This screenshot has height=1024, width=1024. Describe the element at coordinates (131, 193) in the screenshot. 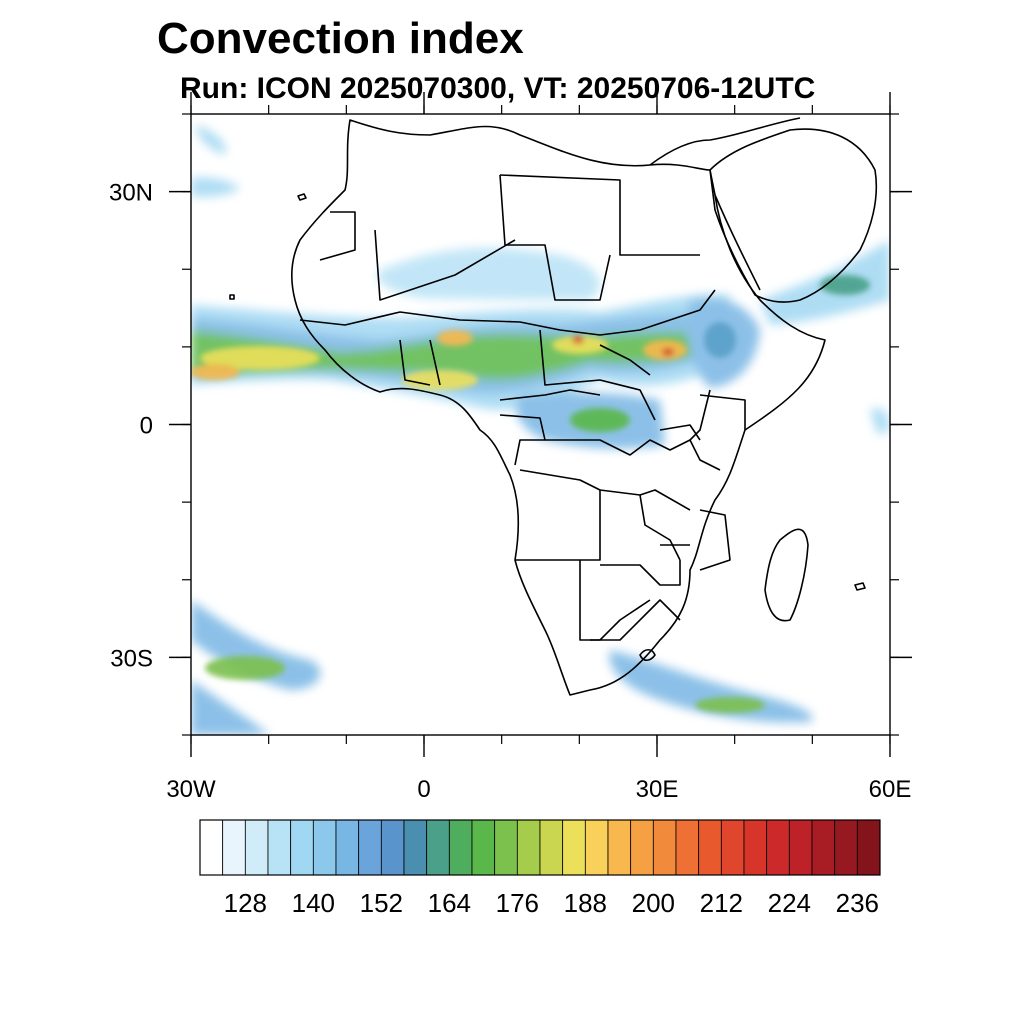

I see `y-tick-label: 30N` at that location.